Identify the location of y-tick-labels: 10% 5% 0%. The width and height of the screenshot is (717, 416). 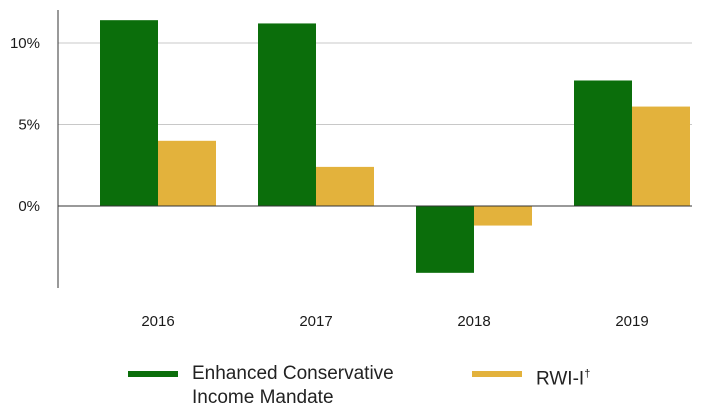
(25, 125).